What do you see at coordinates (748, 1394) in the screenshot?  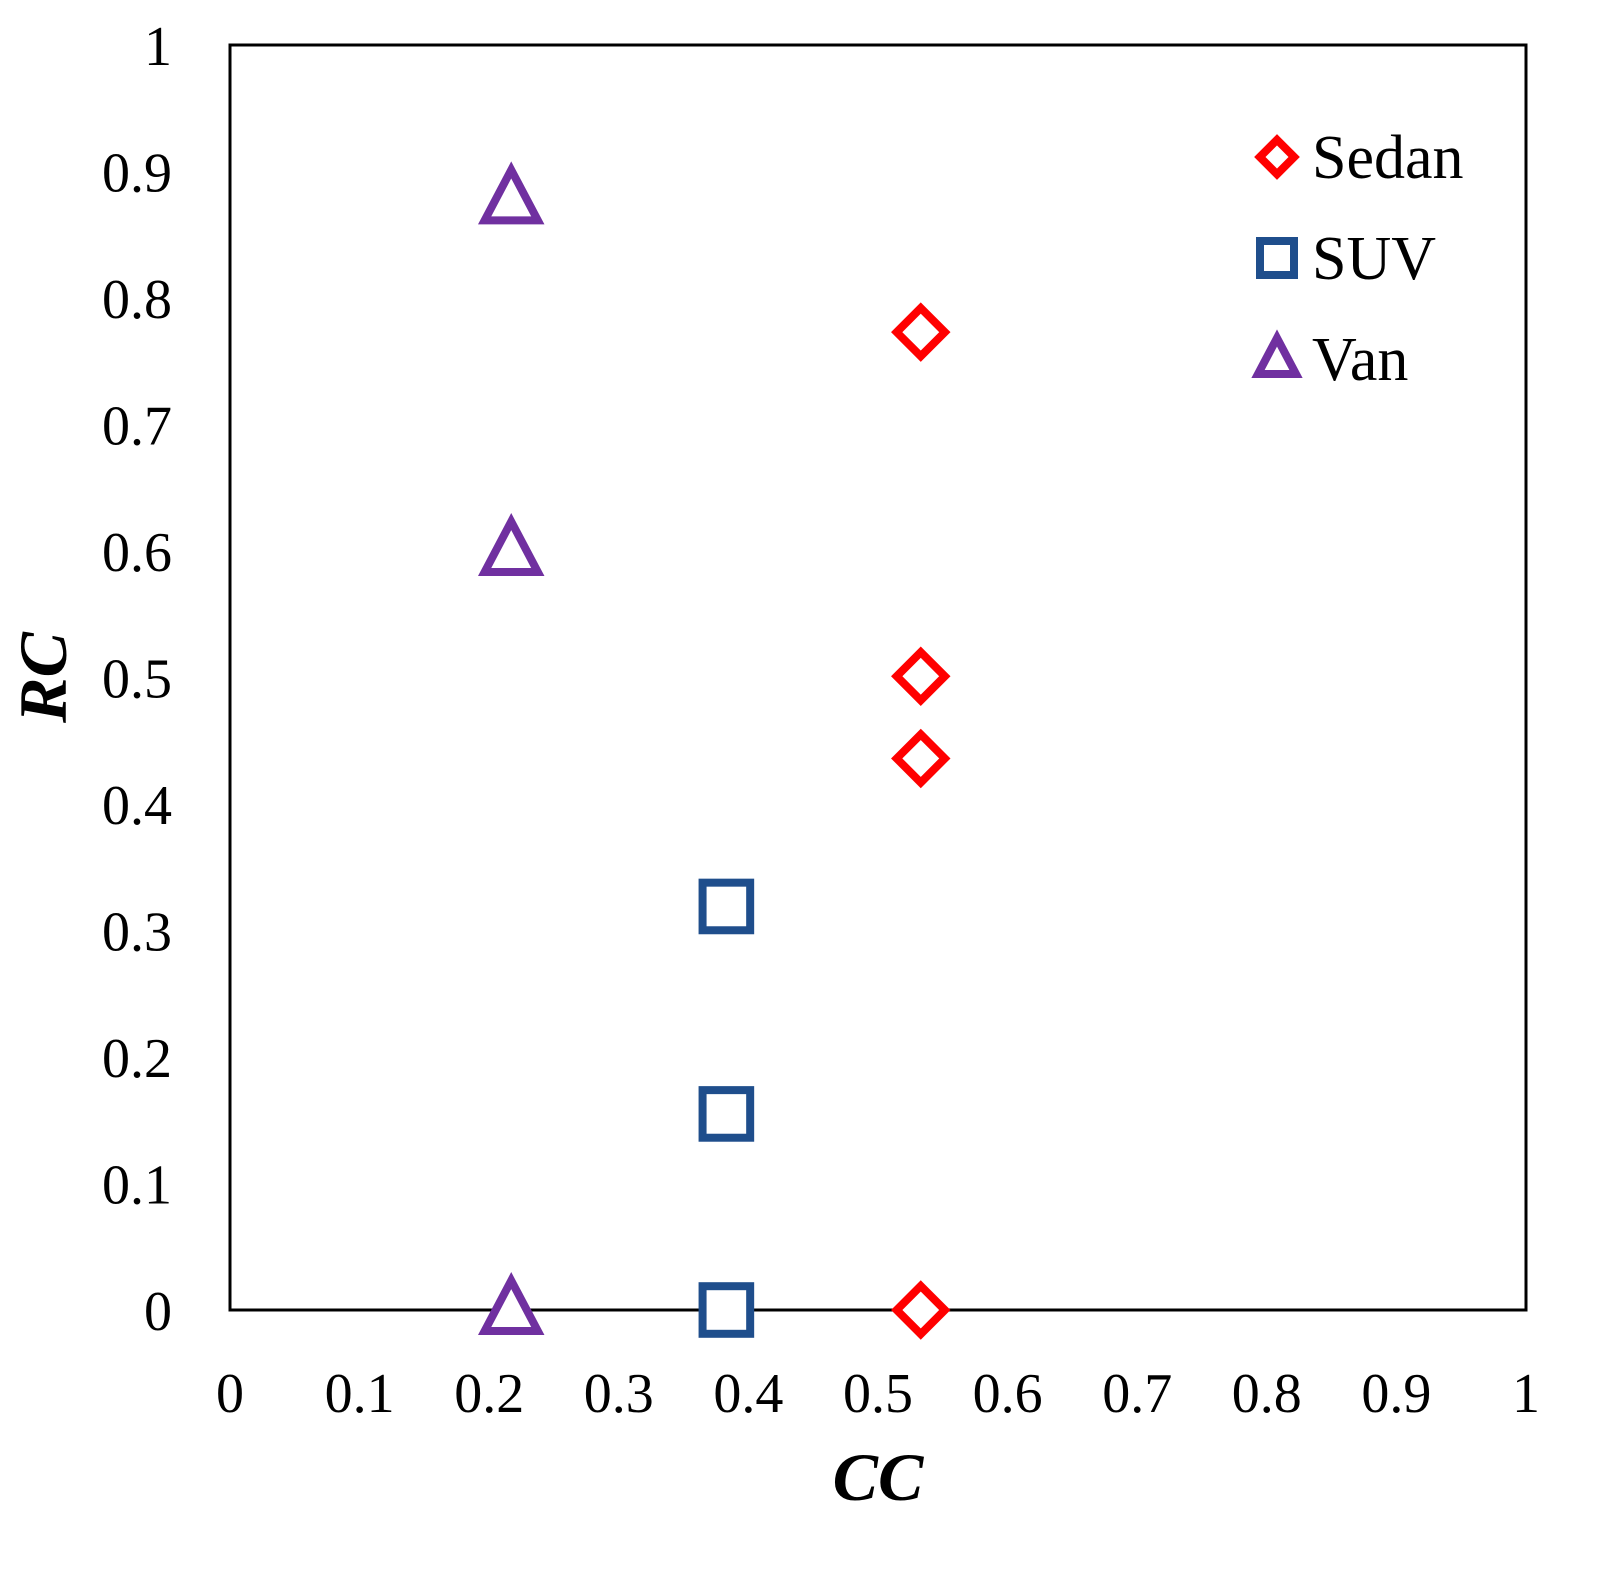 I see `x-tick-label: 0.4` at bounding box center [748, 1394].